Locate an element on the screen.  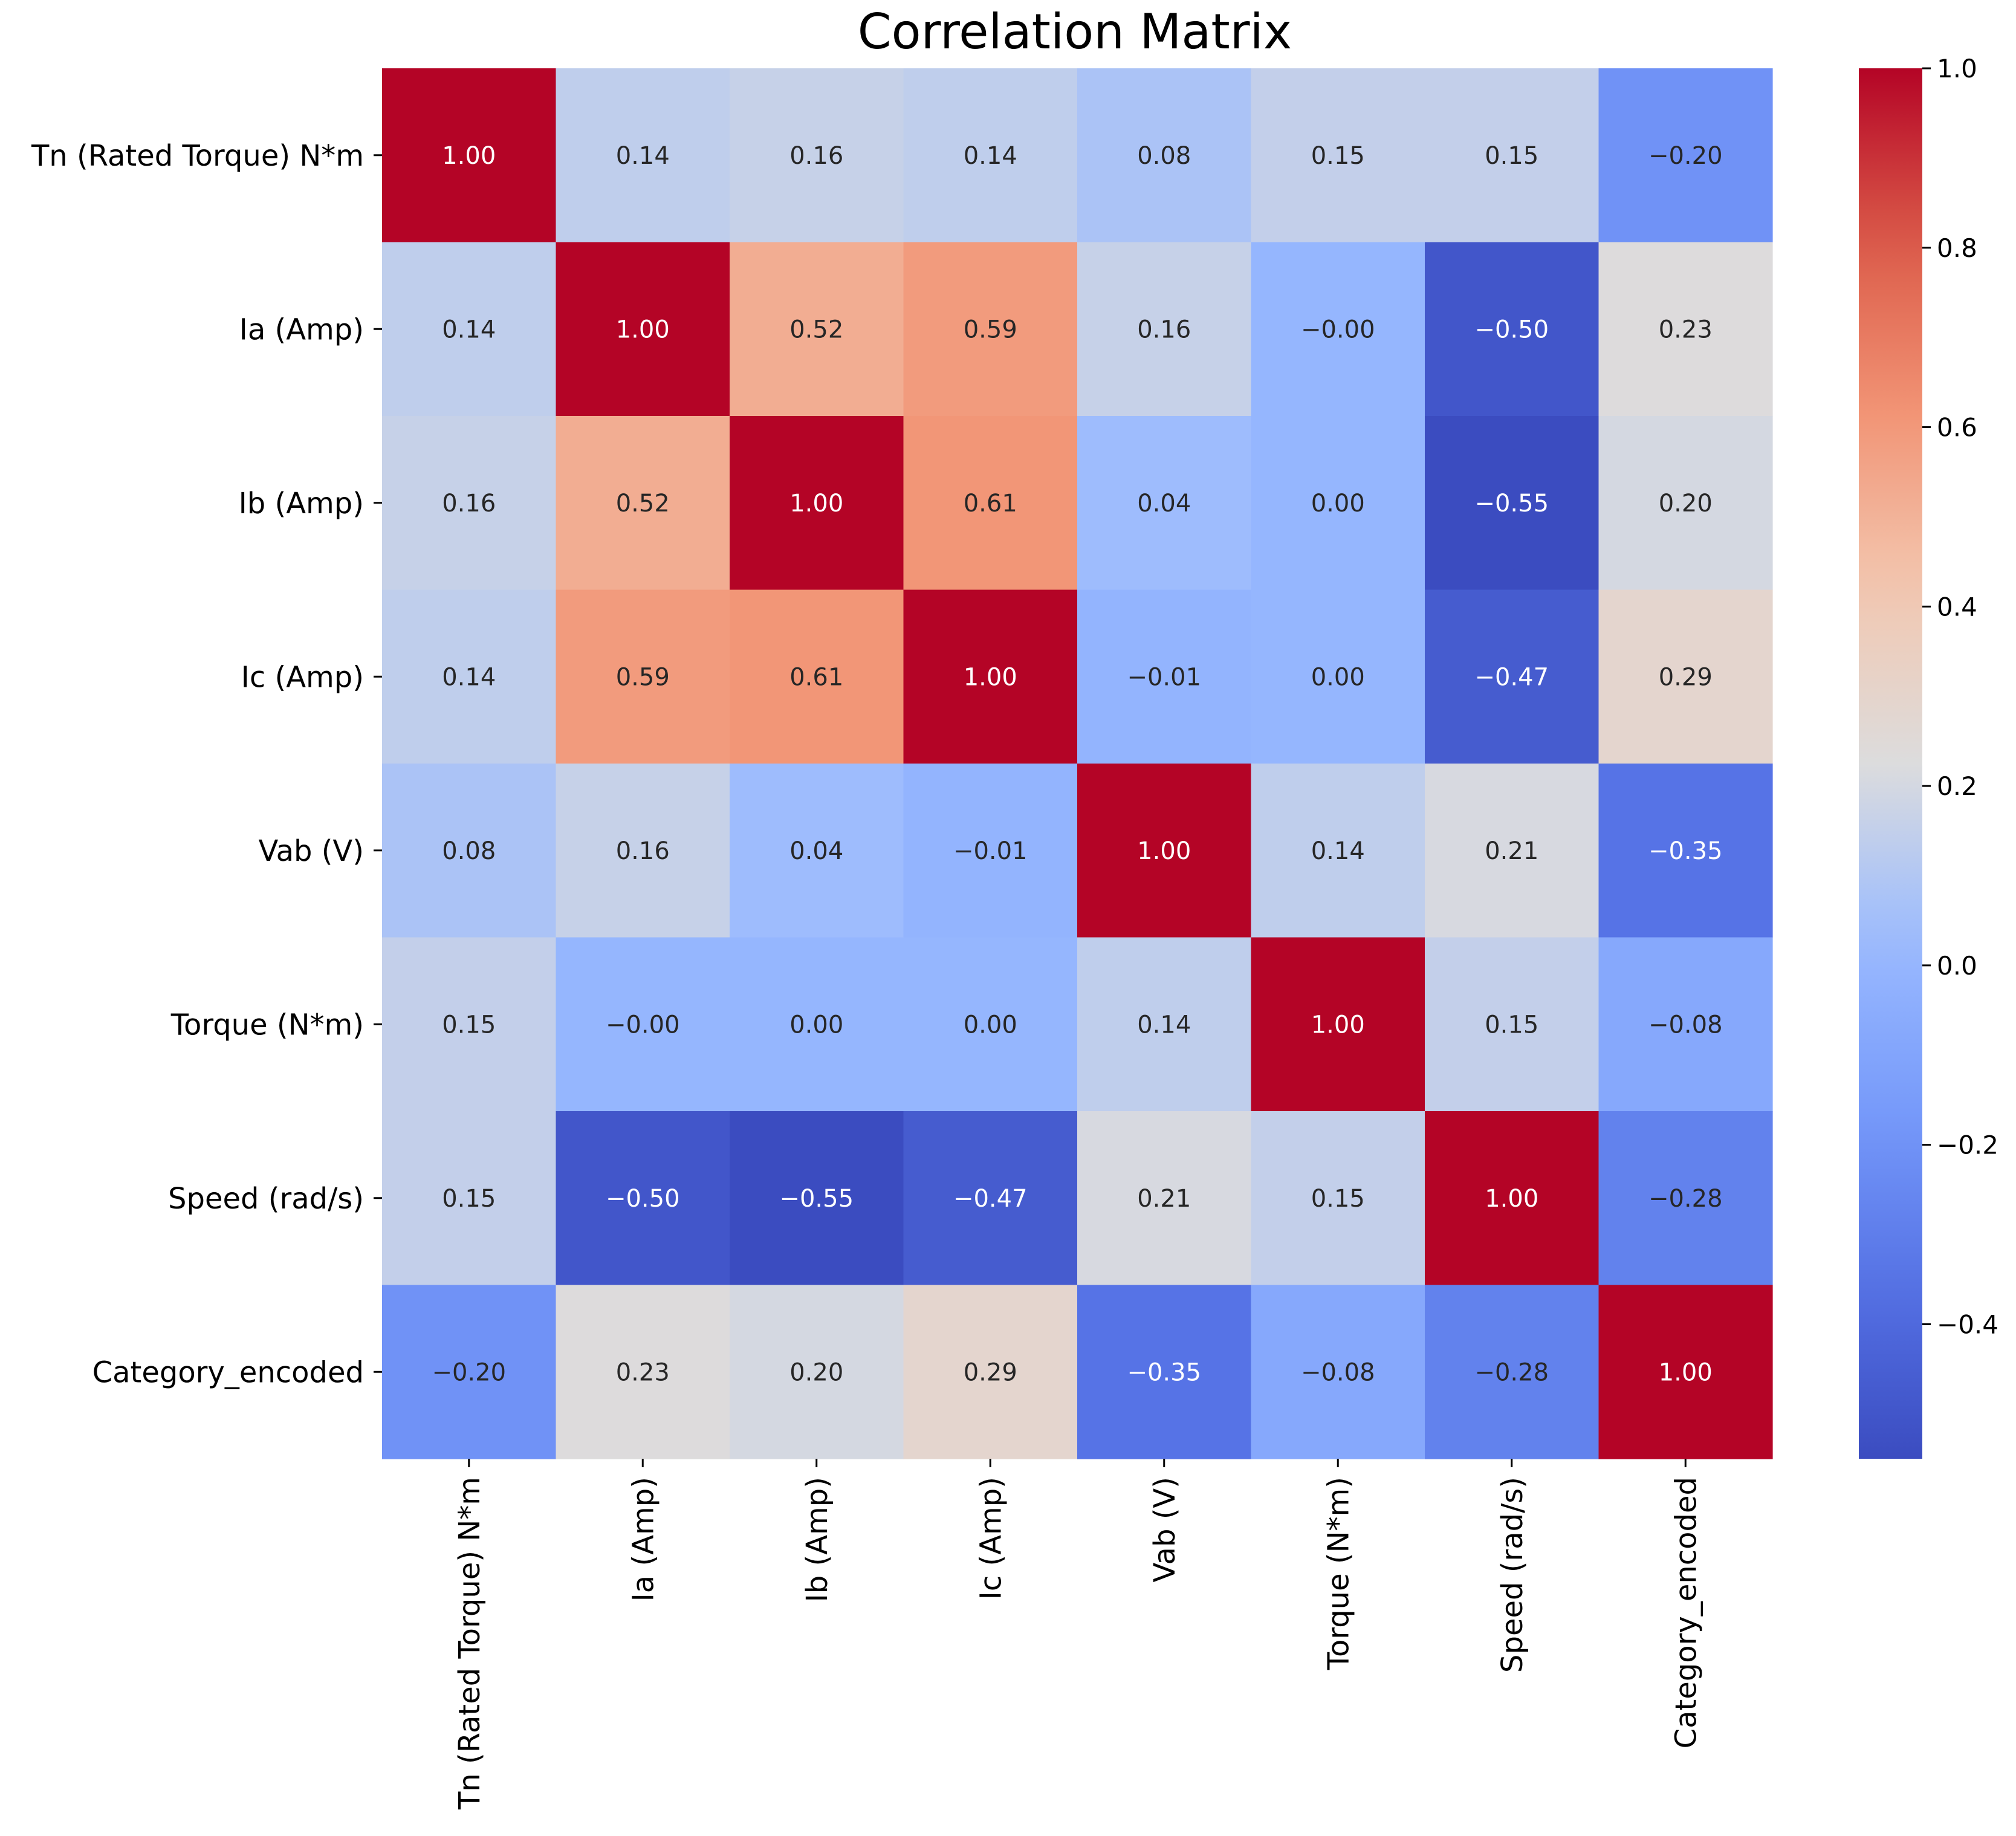
cell-annotation: −0.20 is located at coordinates (1686, 156).